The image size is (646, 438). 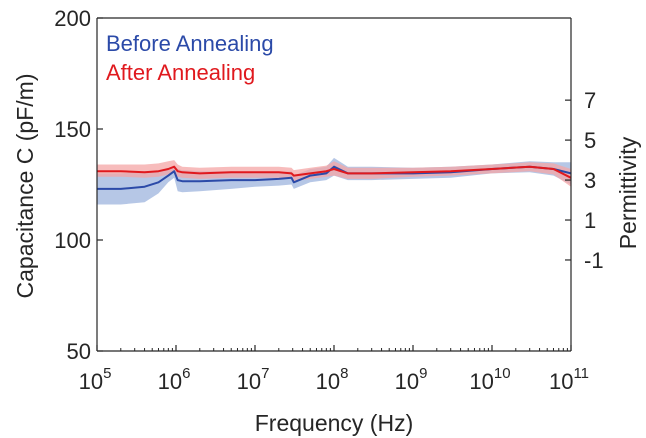 I want to click on y-axis-title: Capacitance C (pF/m), so click(x=25, y=186).